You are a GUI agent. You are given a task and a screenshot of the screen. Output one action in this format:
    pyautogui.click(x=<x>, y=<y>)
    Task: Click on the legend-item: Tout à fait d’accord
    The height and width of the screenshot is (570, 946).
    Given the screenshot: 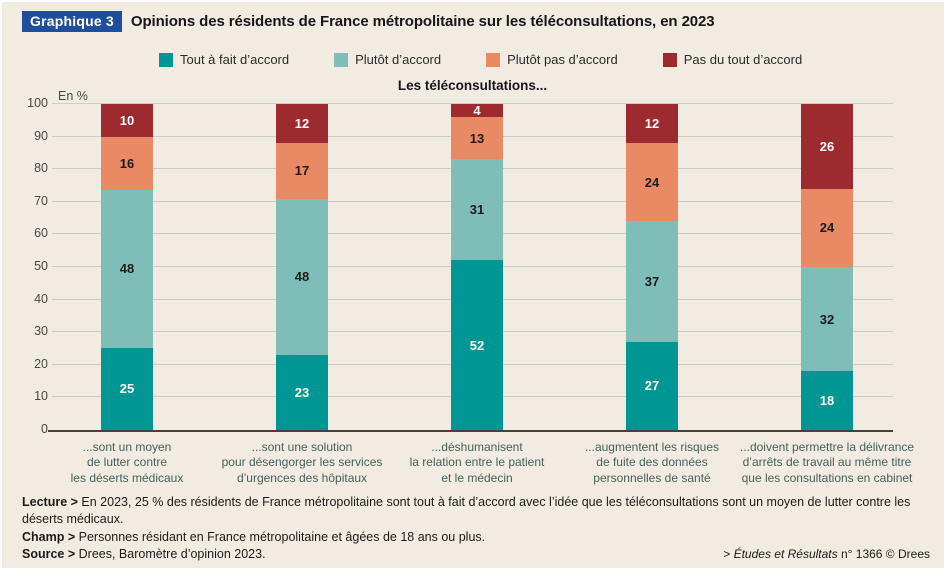 What is the action you would take?
    pyautogui.click(x=224, y=59)
    